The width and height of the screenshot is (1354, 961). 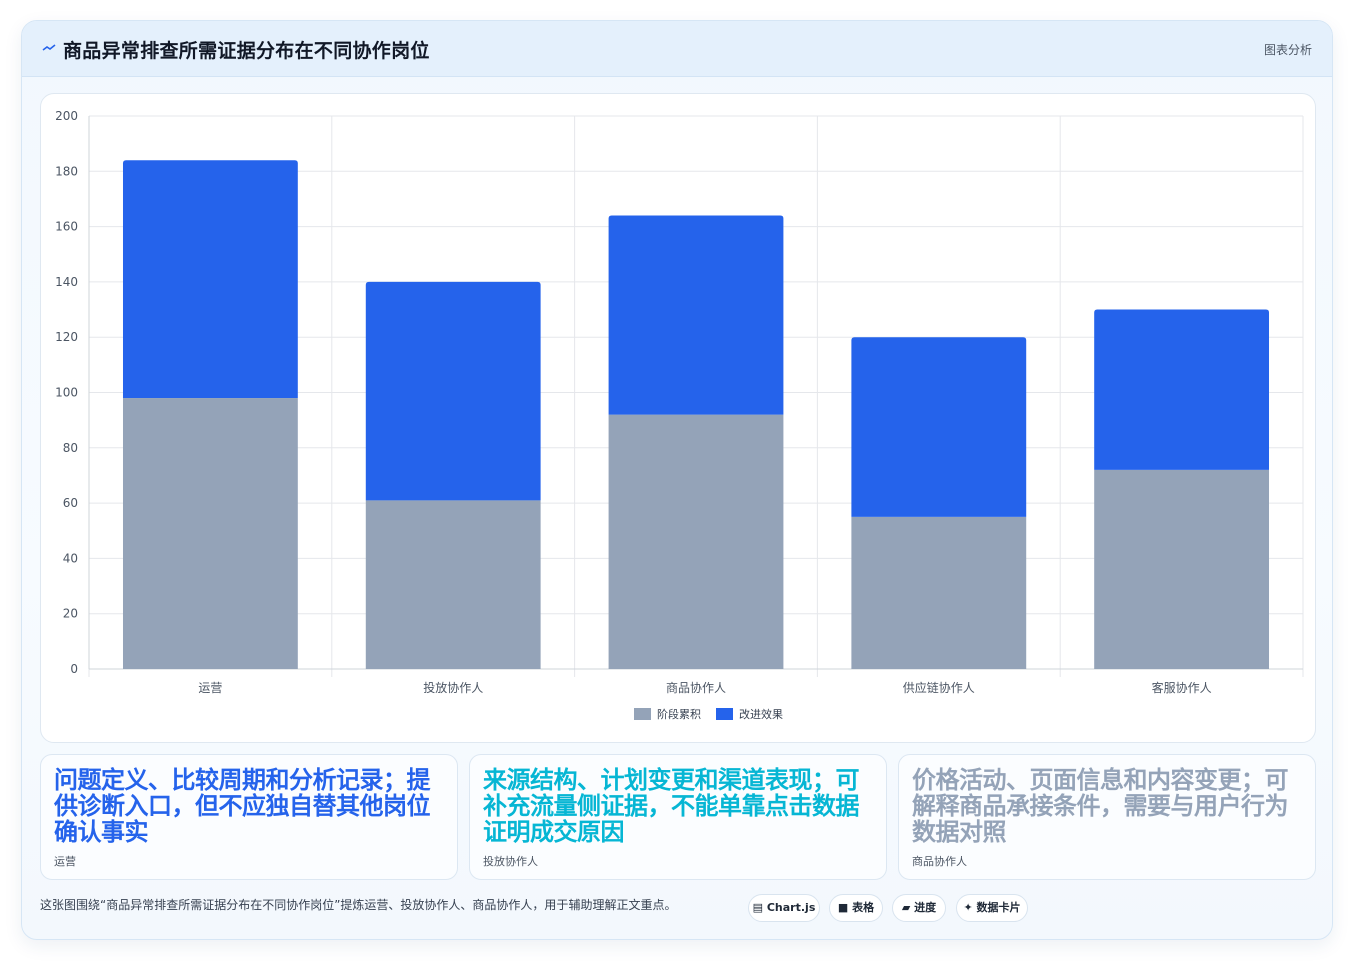 I want to click on insight-card: 问题定义、比较周期和分析记录；提供诊断入口，但不应独自替其他岗位确认事实 运营, so click(x=249, y=817).